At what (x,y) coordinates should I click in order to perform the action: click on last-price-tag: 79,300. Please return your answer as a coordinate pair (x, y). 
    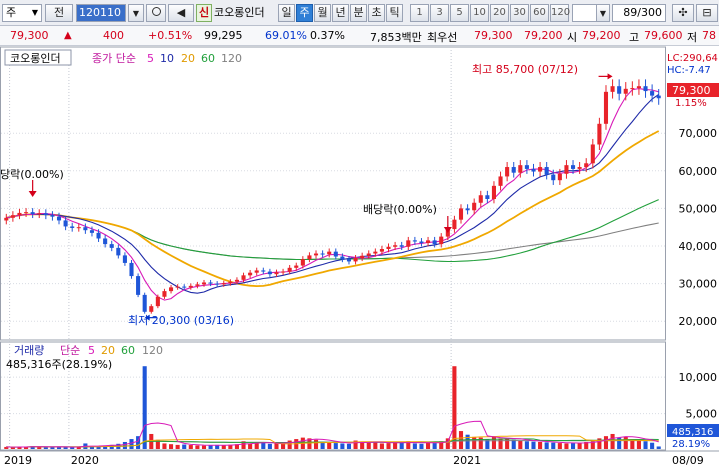
    Looking at the image, I should click on (691, 90).